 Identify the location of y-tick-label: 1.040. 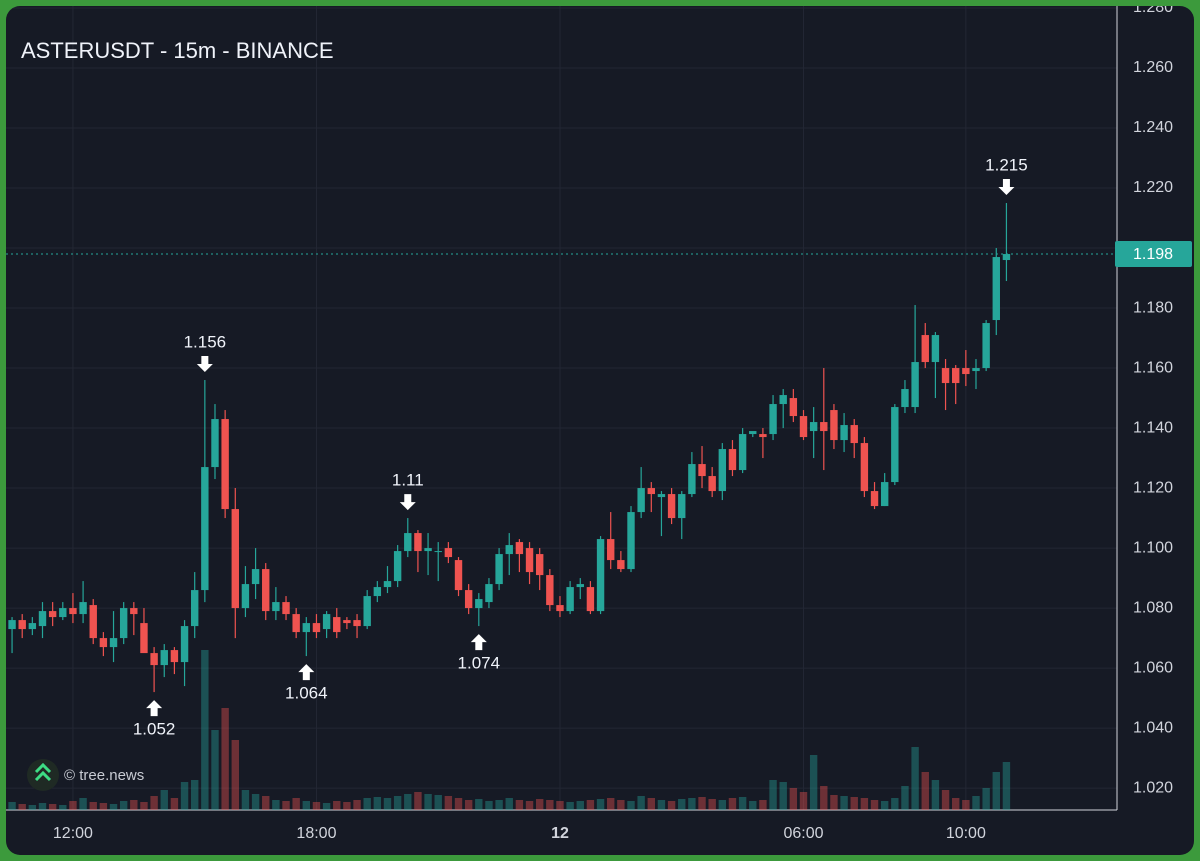
(1153, 727).